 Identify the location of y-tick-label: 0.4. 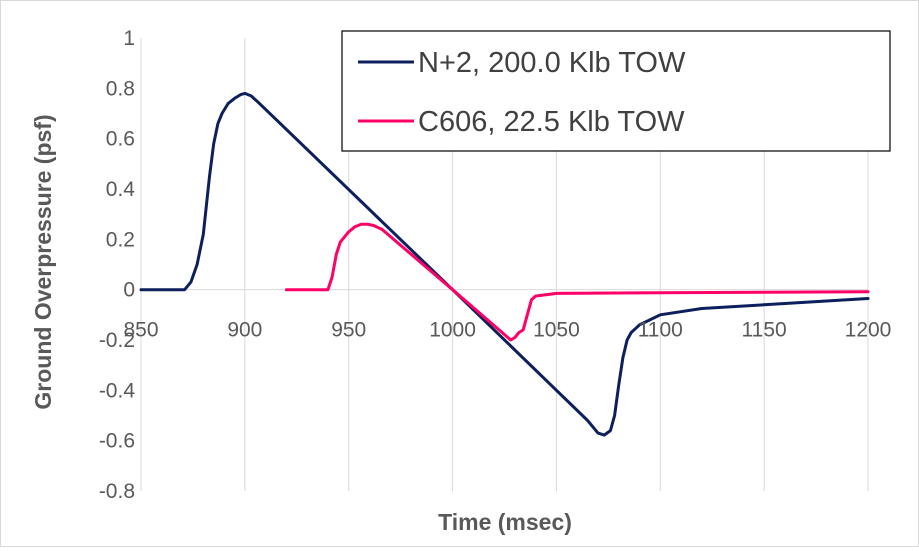
(121, 189).